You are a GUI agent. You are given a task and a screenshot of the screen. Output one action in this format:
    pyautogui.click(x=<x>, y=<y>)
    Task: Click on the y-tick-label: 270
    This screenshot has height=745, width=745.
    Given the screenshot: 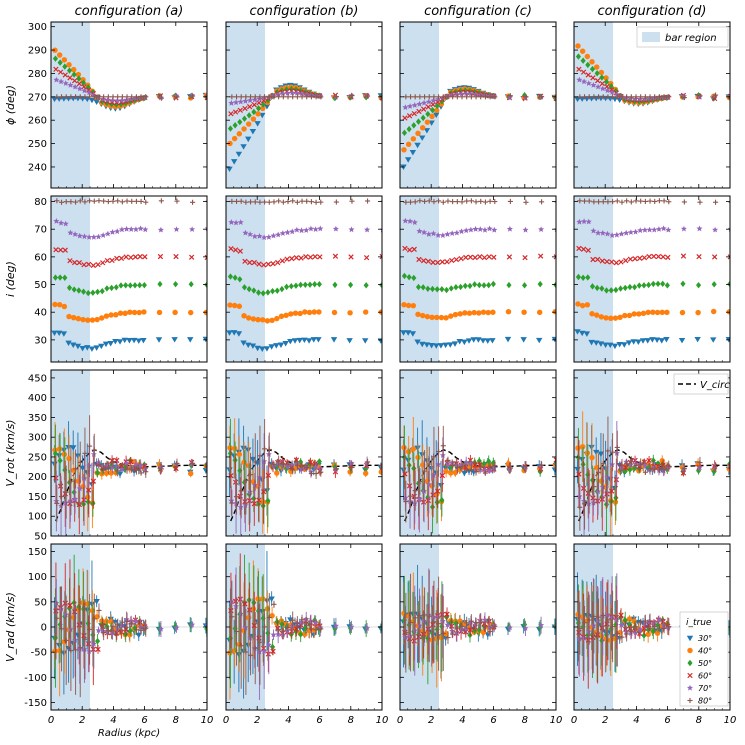 What is the action you would take?
    pyautogui.click(x=37, y=97)
    